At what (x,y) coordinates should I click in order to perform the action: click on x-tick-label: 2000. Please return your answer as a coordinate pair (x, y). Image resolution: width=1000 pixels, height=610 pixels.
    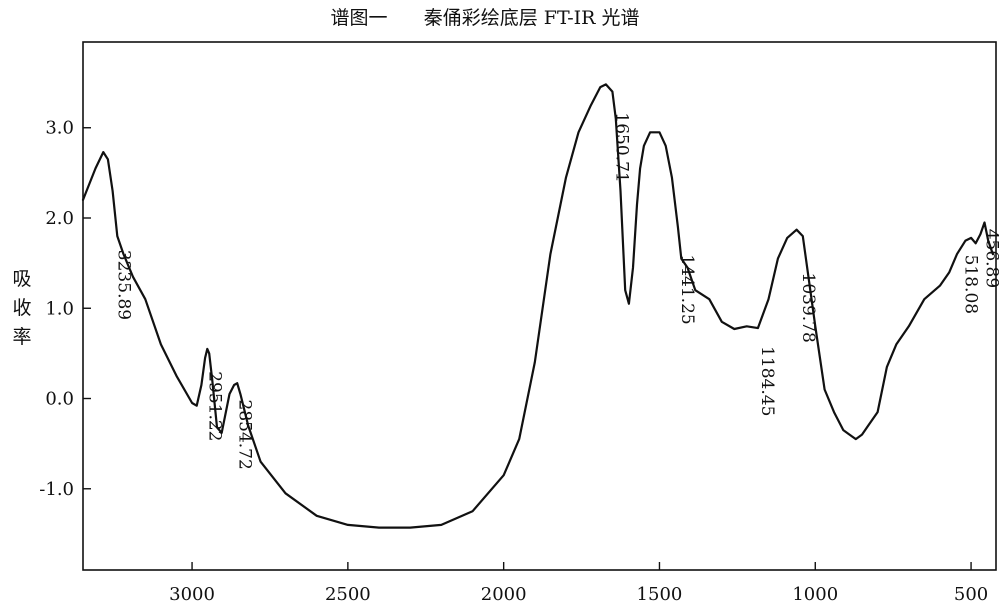
    Looking at the image, I should click on (504, 594).